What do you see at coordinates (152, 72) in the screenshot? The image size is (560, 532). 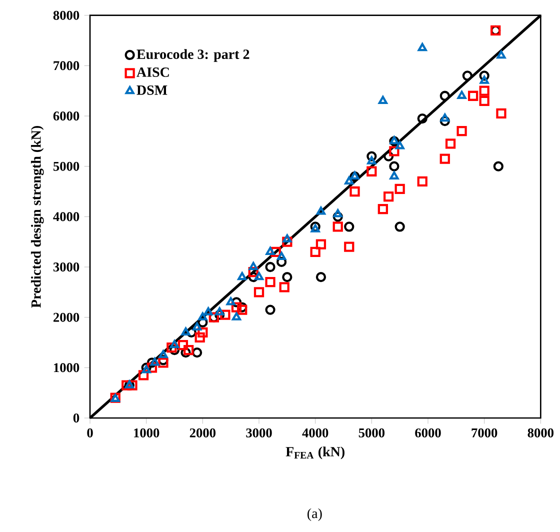 I see `legend-label: AISC` at bounding box center [152, 72].